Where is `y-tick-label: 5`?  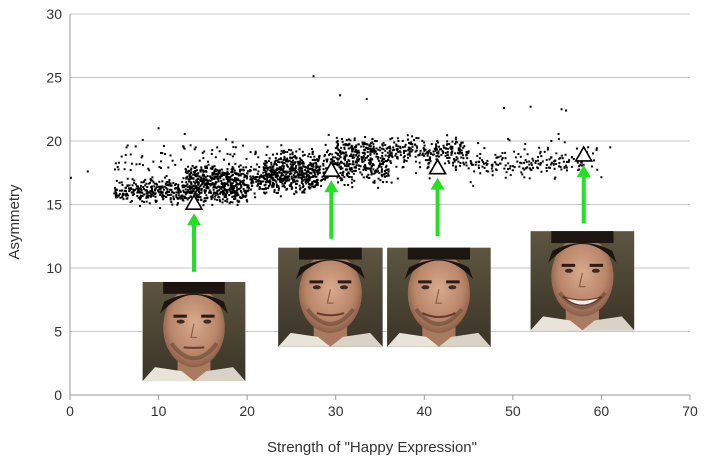 y-tick-label: 5 is located at coordinates (58, 332).